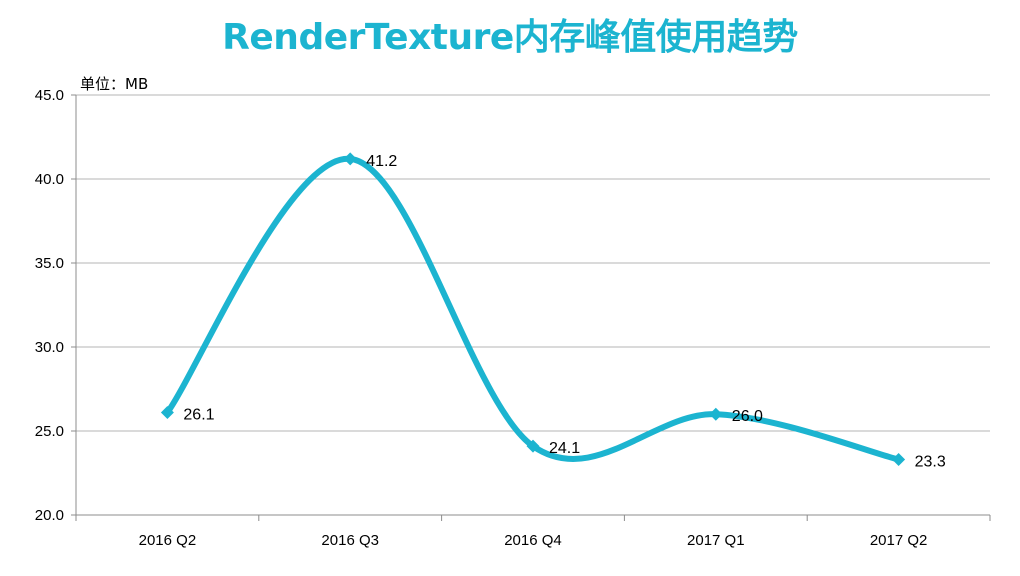 This screenshot has height=576, width=1020. I want to click on x-tick-label: 2017 Q2, so click(899, 540).